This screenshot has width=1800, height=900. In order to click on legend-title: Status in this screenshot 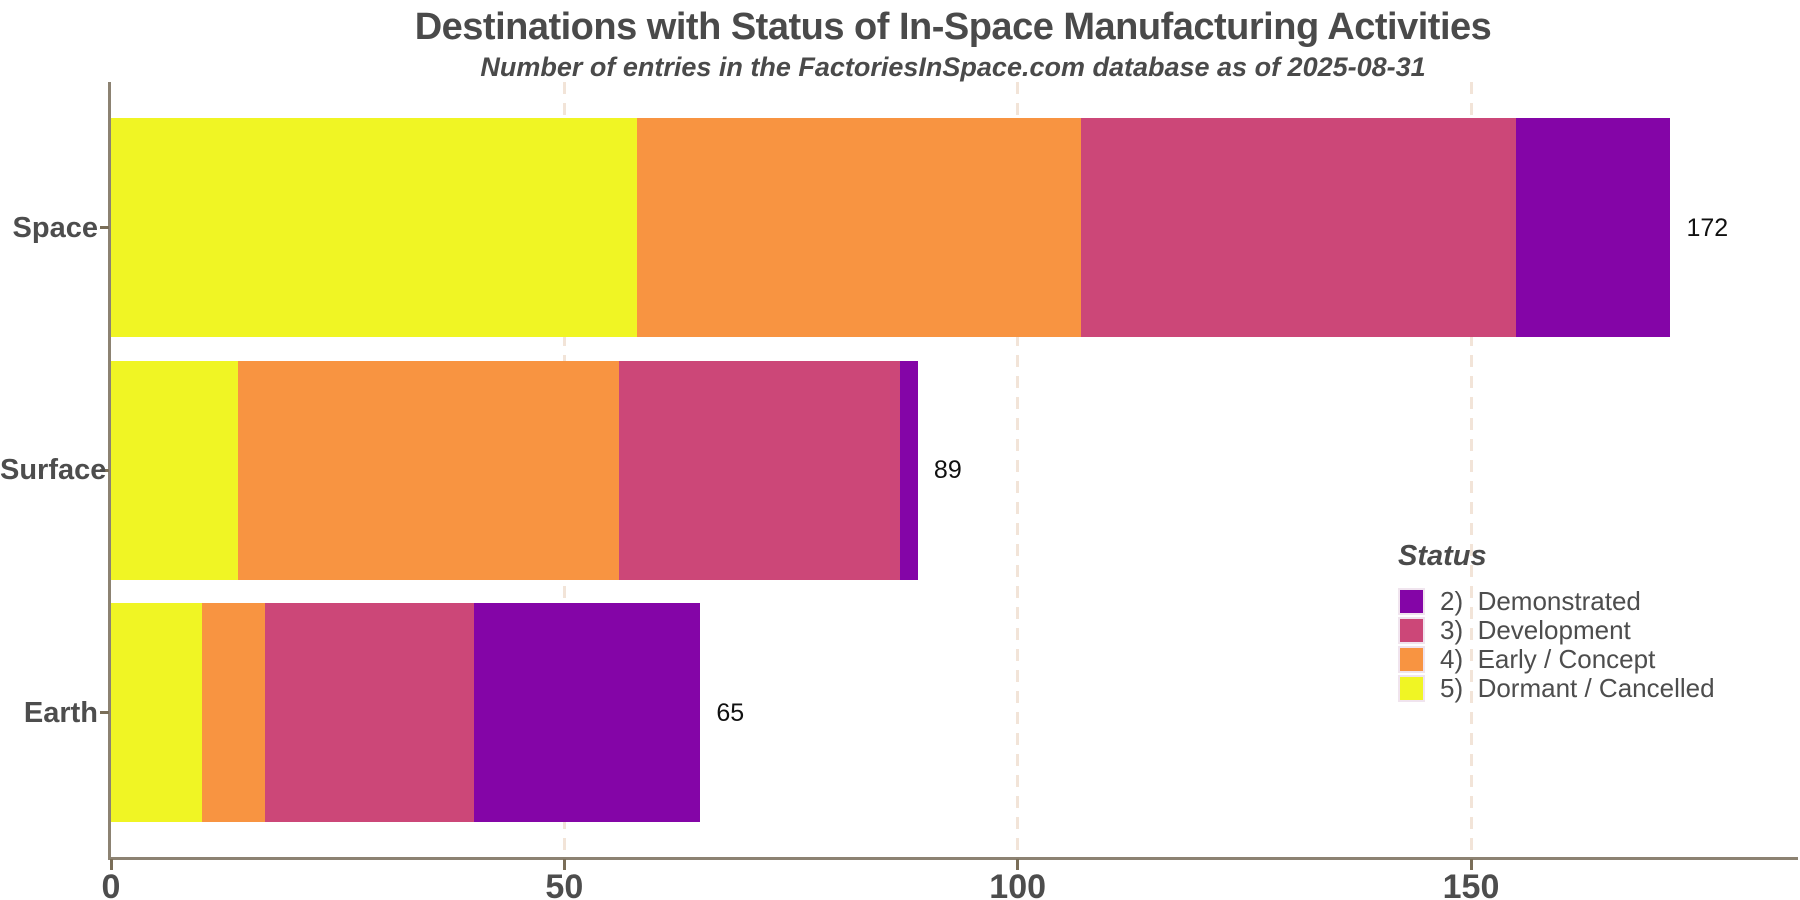, I will do `click(1442, 556)`.